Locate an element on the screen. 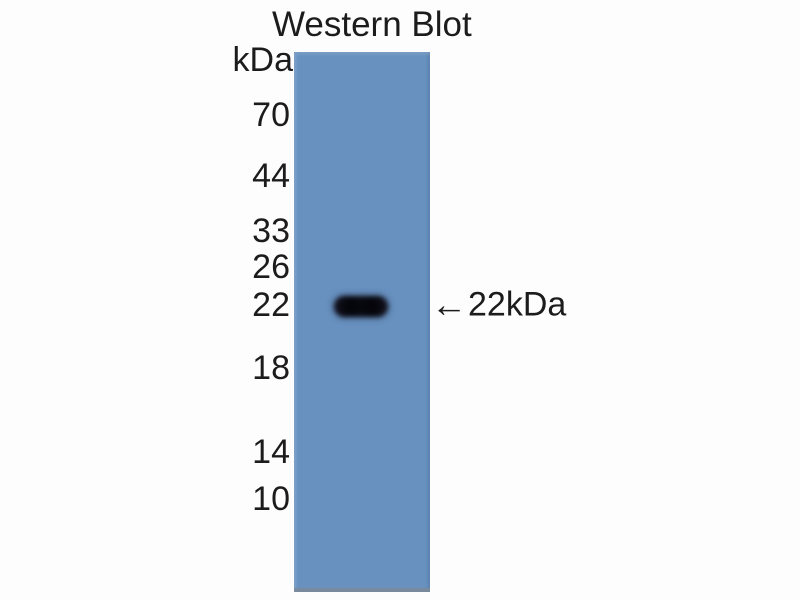 This screenshot has height=600, width=800. ladder-marker-10: 10 is located at coordinates (271, 499).